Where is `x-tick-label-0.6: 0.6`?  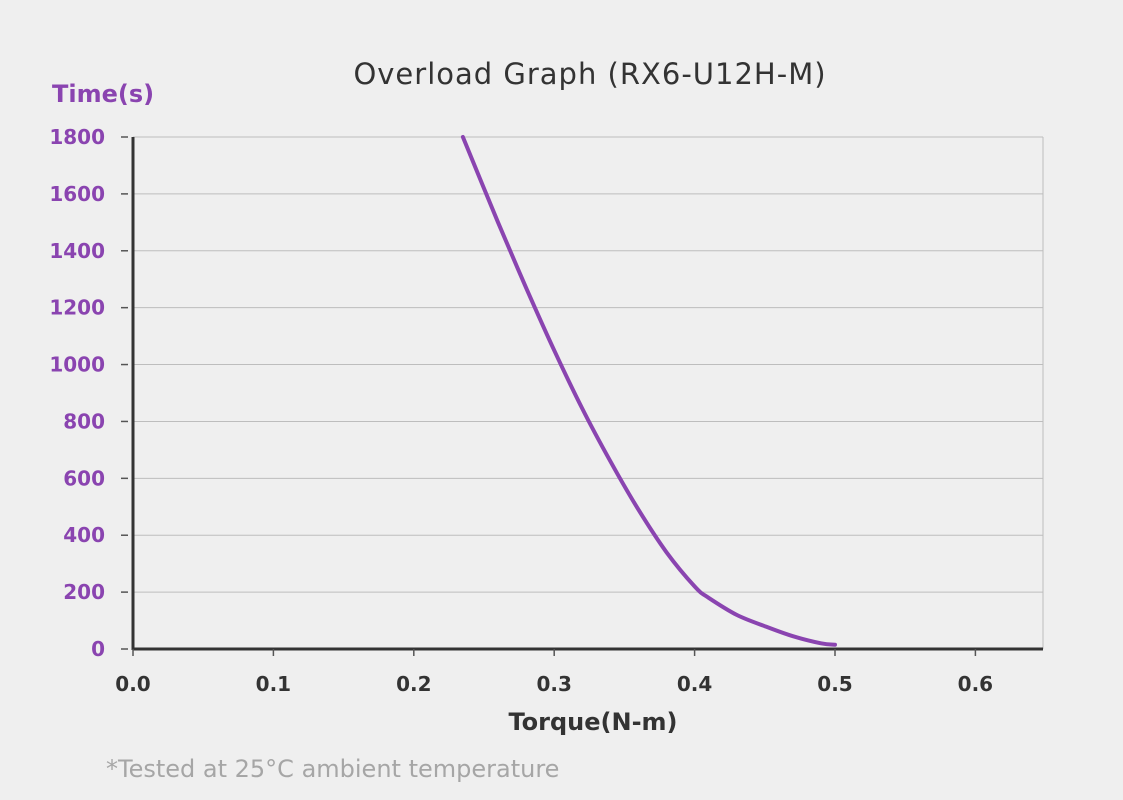 x-tick-label-0.6: 0.6 is located at coordinates (975, 684).